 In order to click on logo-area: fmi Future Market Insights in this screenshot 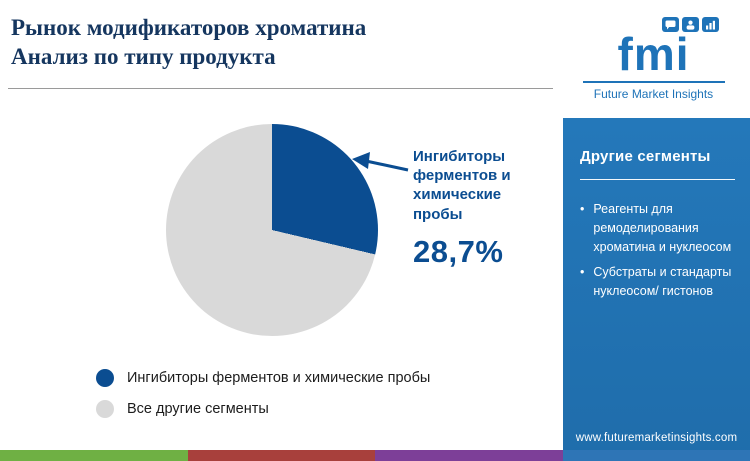, I will do `click(653, 59)`.